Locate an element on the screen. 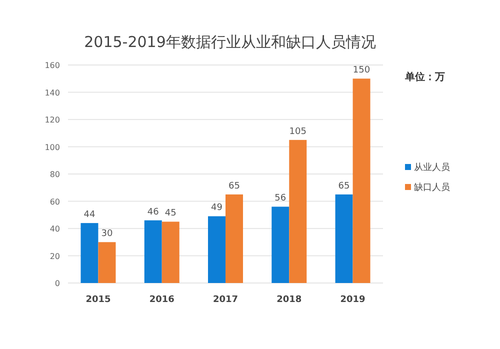 Image resolution: width=500 pixels, height=349 pixels. legend-label: 从业人员 is located at coordinates (432, 167).